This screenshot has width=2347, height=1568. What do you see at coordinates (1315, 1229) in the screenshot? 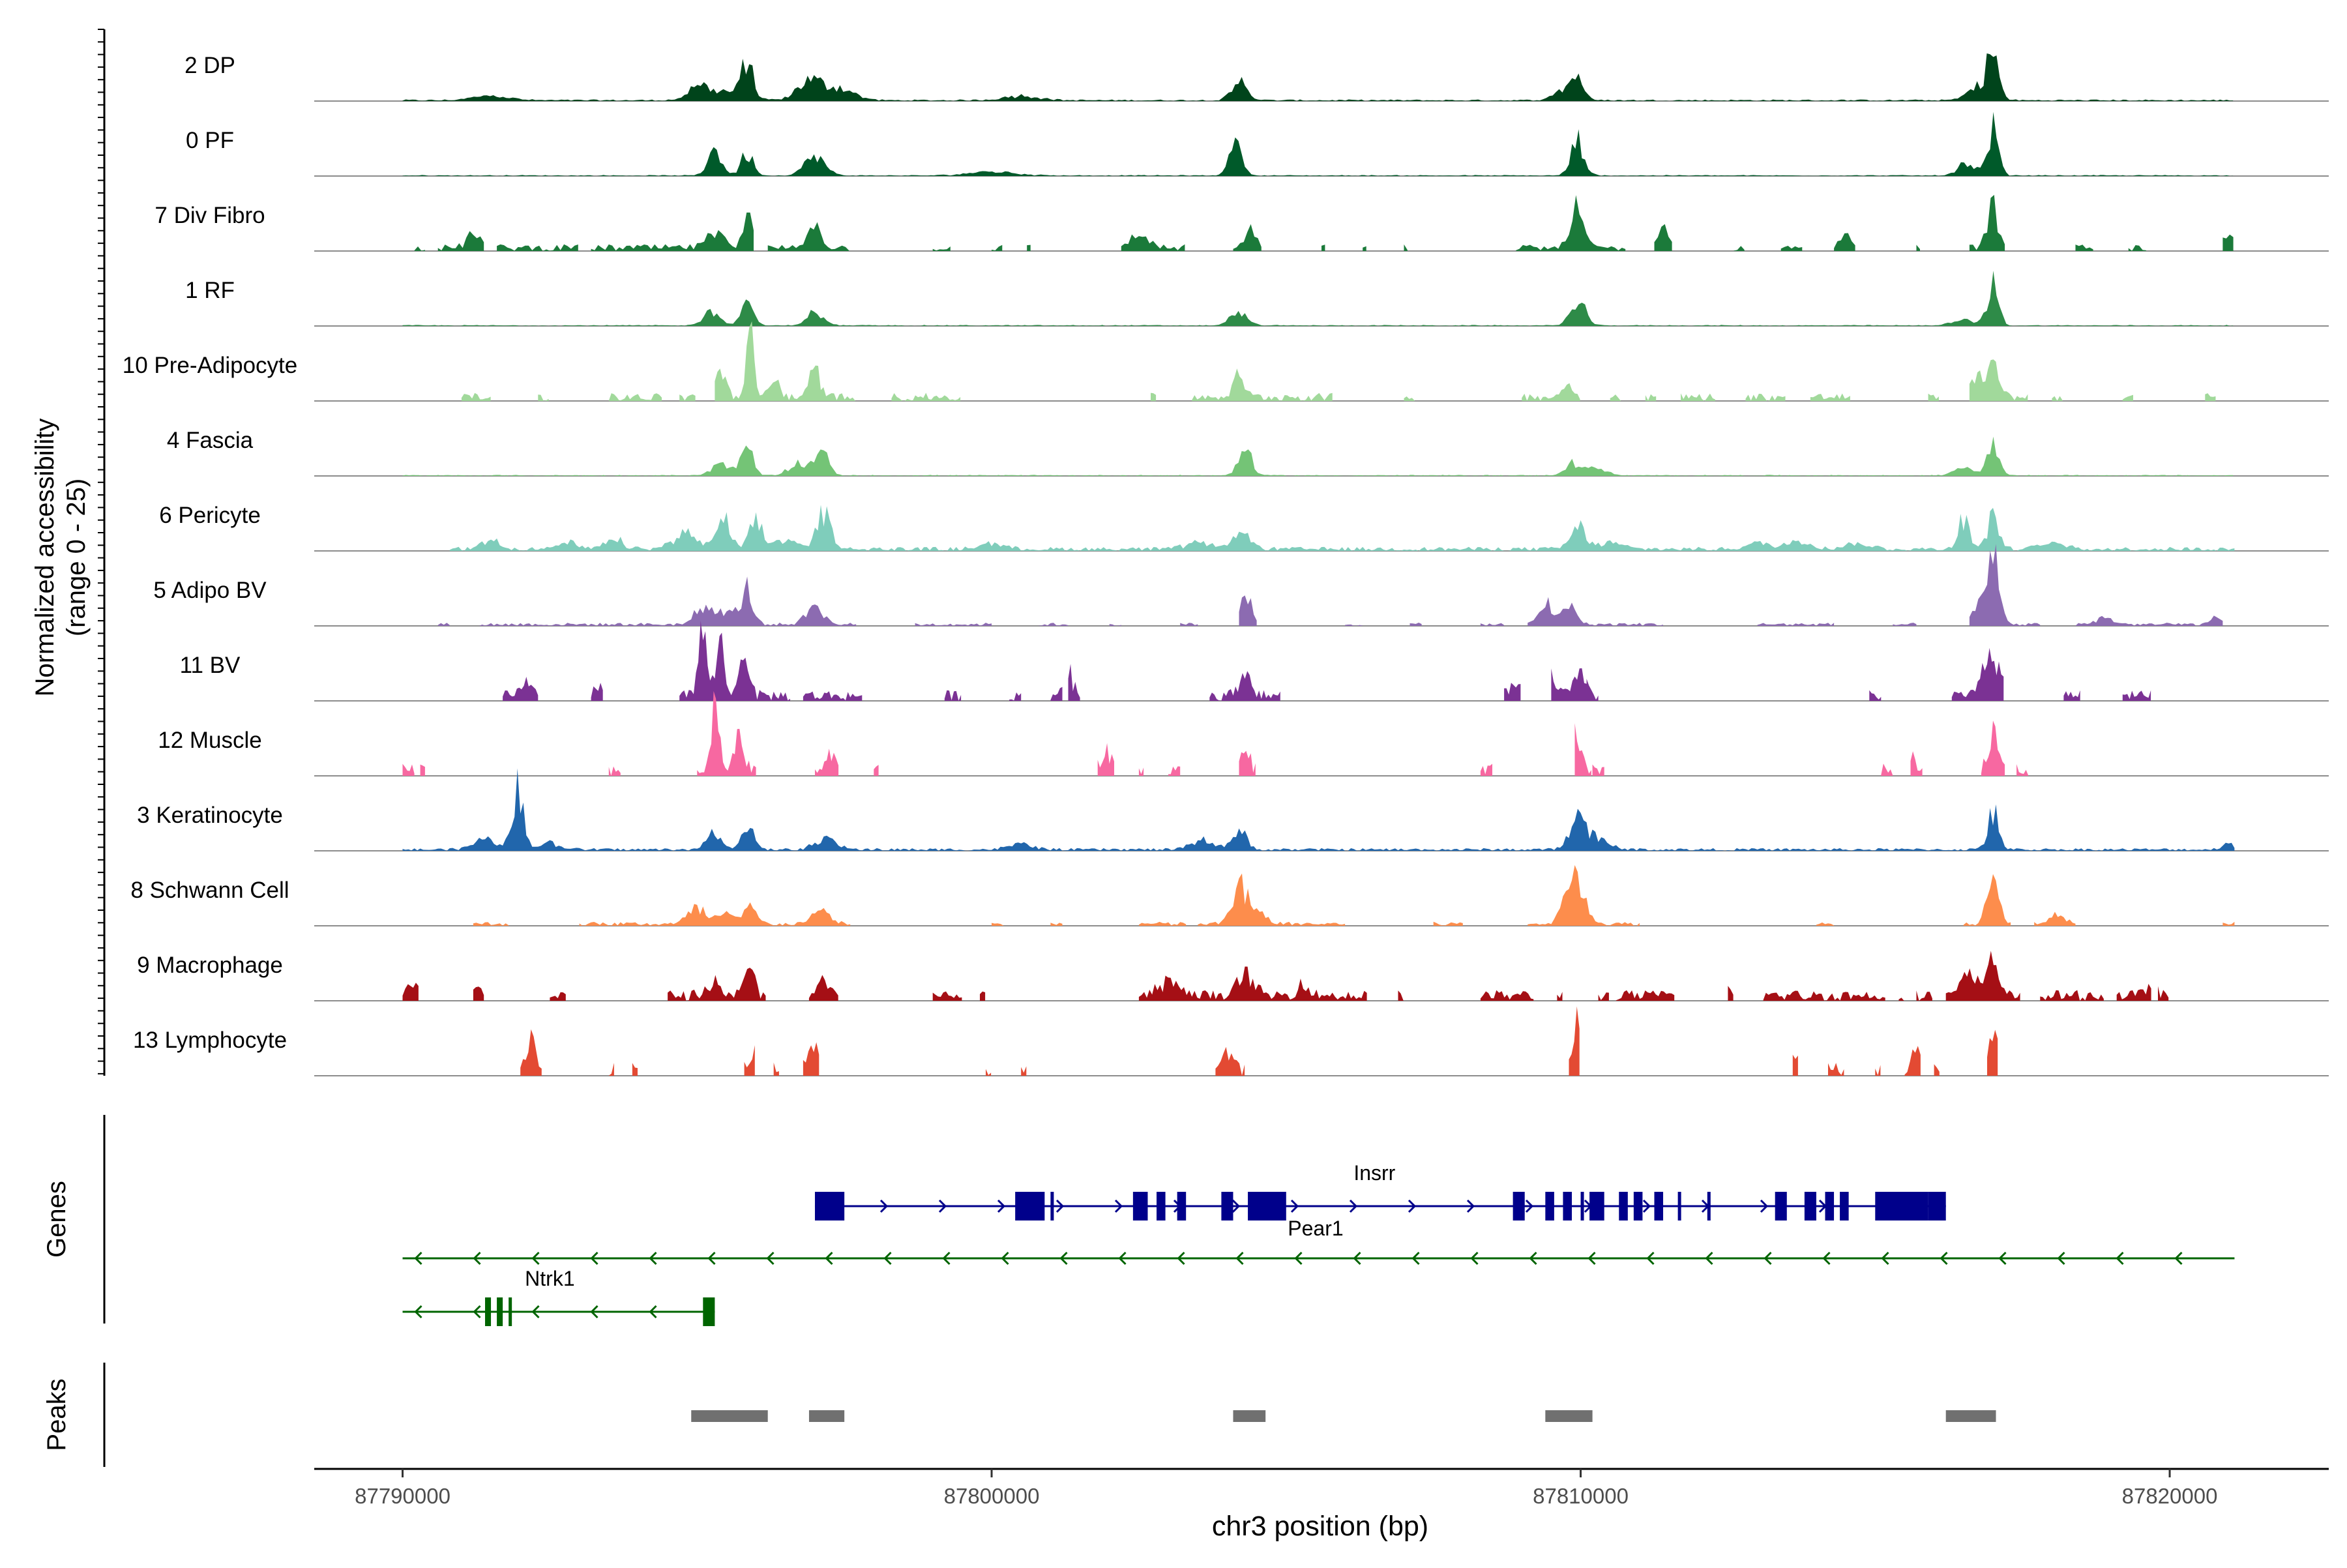
I see `gene-label: Pear1` at bounding box center [1315, 1229].